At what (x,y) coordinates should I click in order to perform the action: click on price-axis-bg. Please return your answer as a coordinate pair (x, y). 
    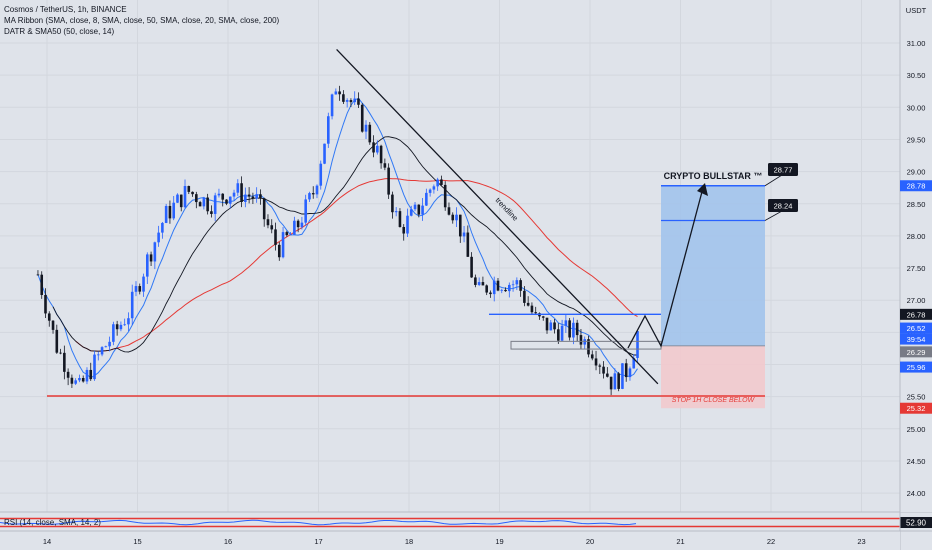
    Looking at the image, I should click on (916, 256).